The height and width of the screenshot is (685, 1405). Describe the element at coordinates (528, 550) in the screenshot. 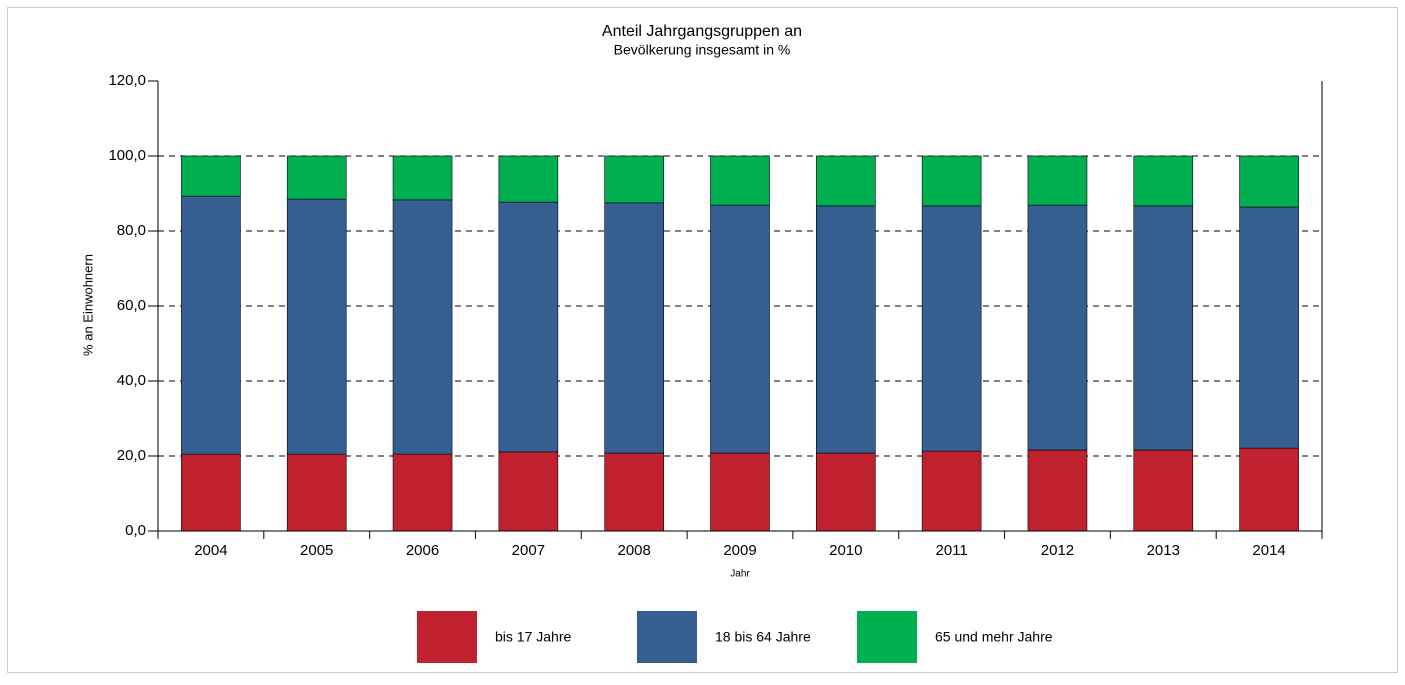

I see `x-tick-label: 2007` at that location.